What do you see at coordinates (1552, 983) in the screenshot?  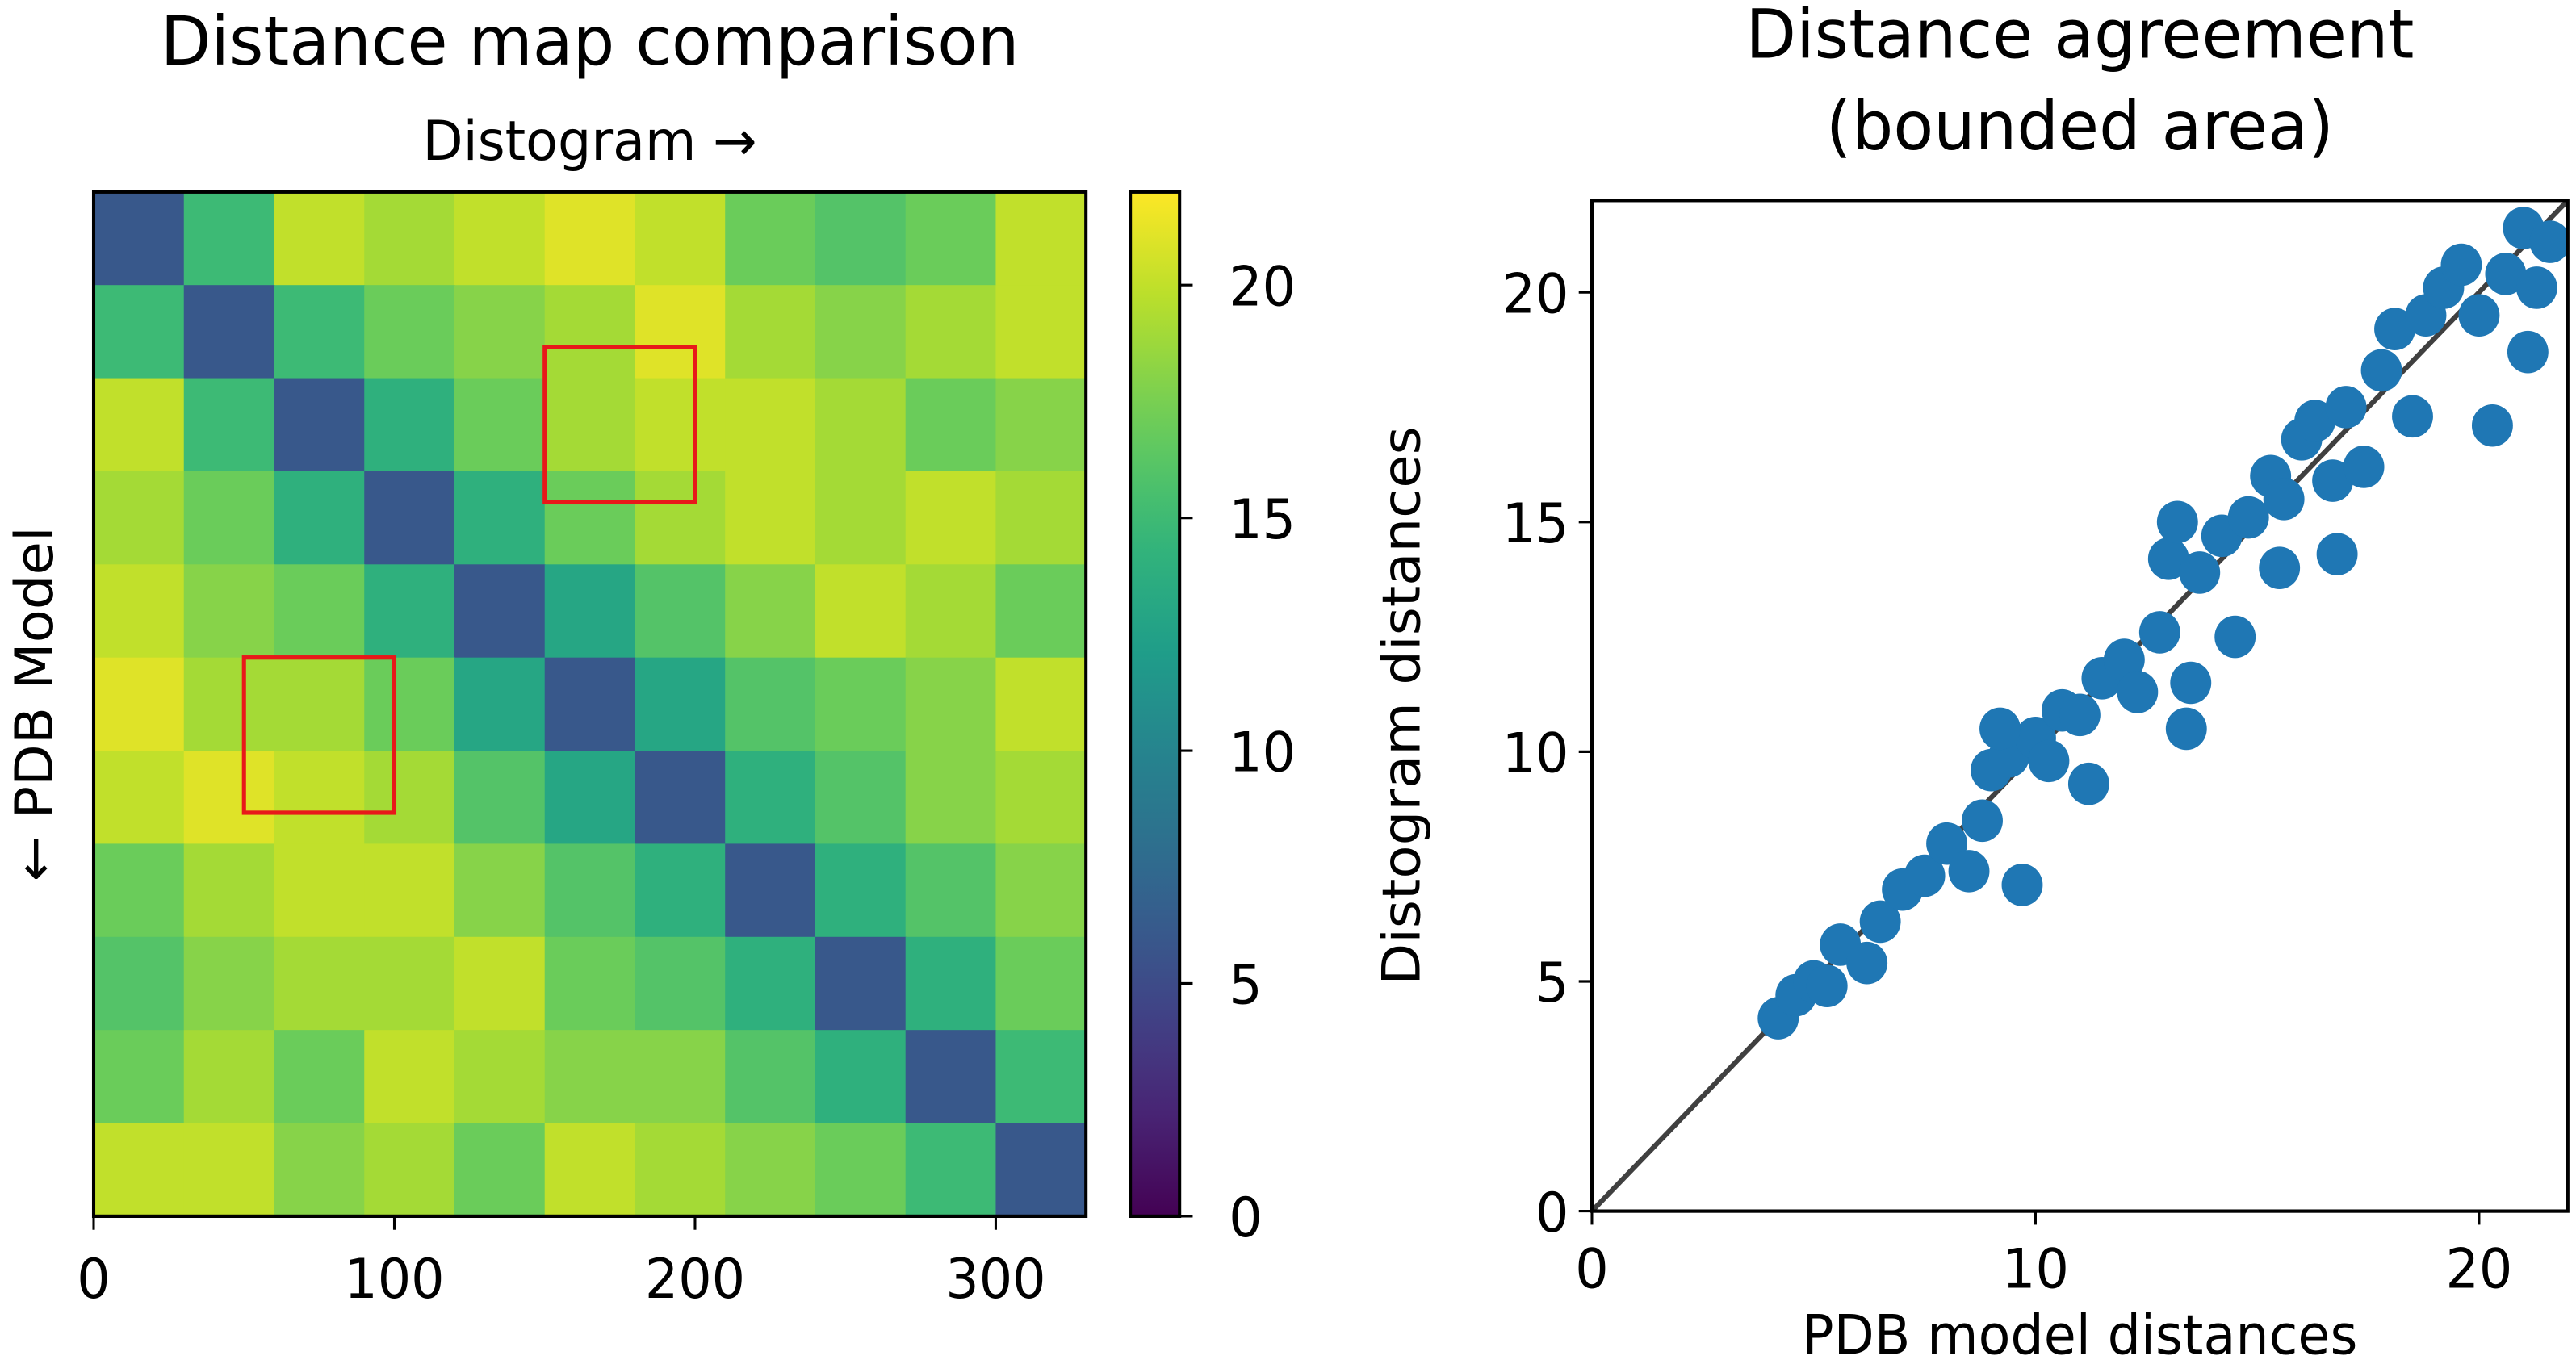 I see `y-tick-label: 5` at bounding box center [1552, 983].